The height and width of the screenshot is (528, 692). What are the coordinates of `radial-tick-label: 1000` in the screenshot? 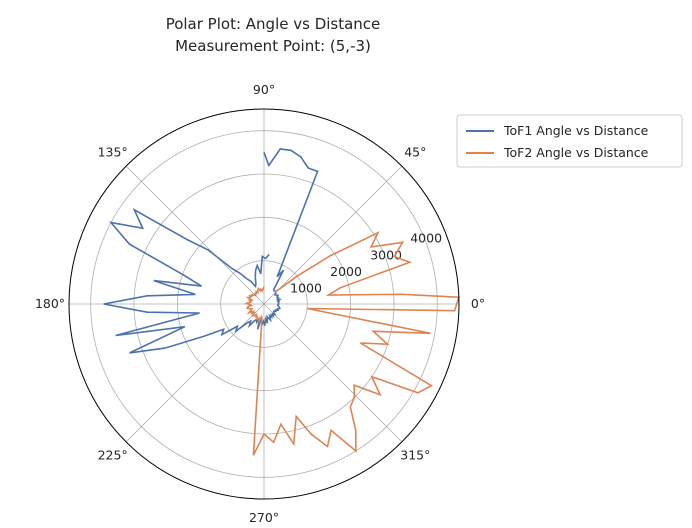 It's located at (306, 287).